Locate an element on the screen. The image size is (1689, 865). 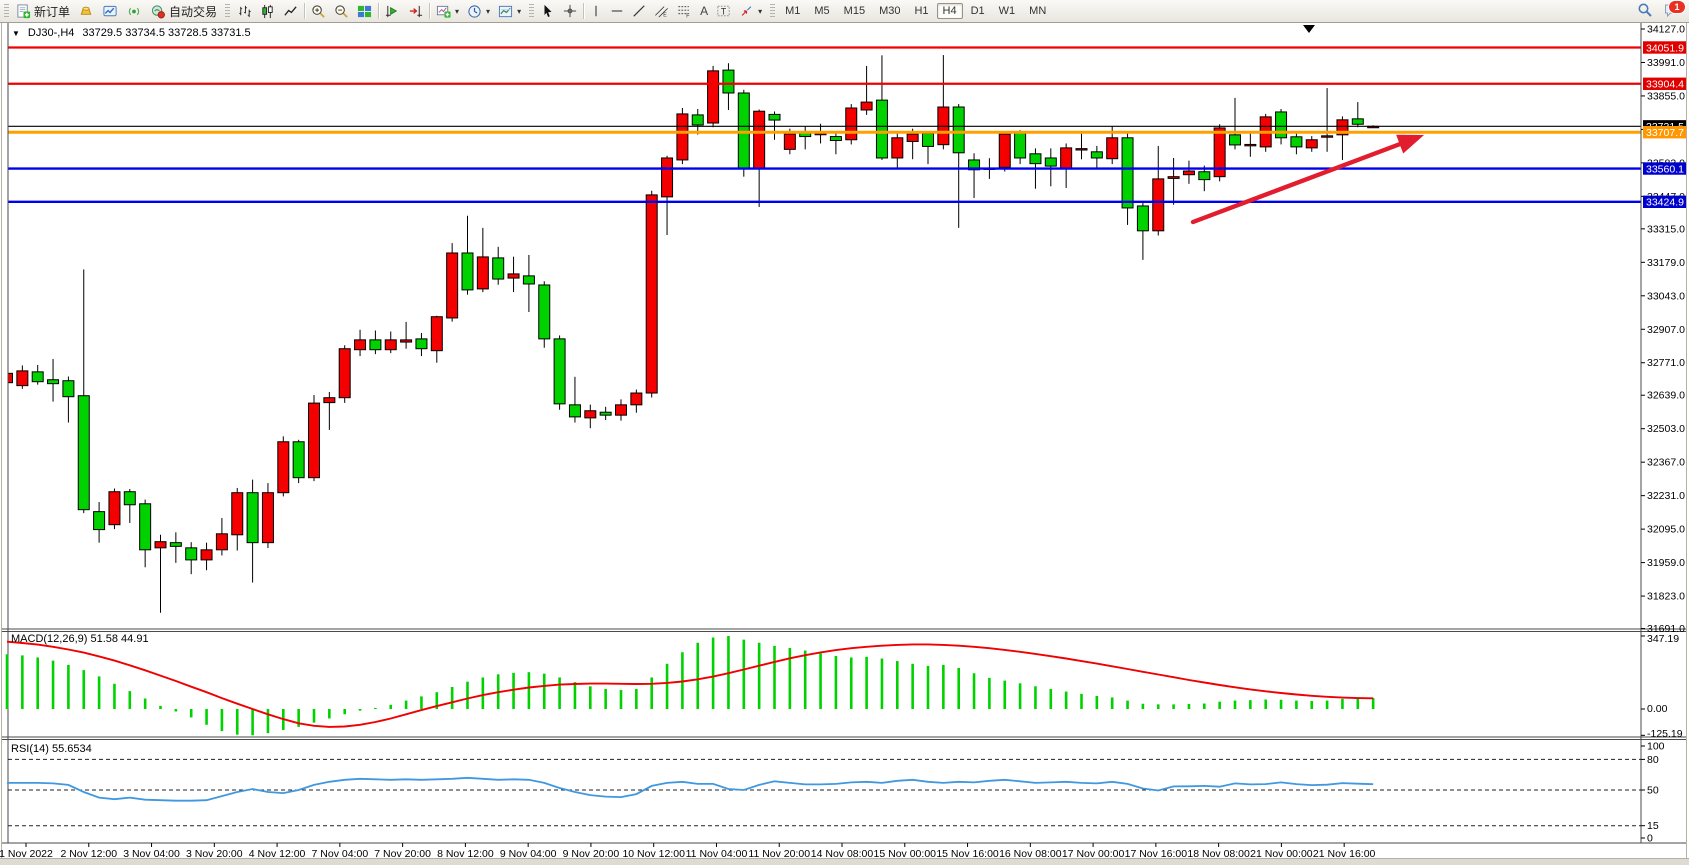
timeframe-button-d1: D1 is located at coordinates (977, 11).